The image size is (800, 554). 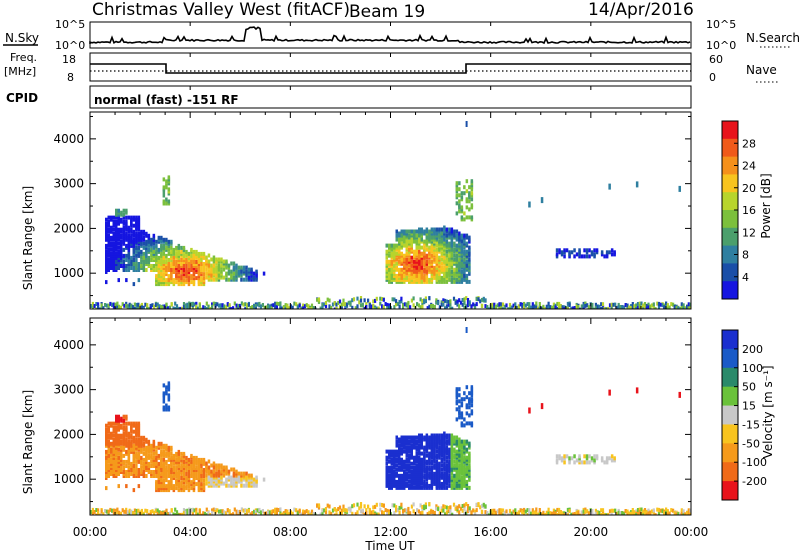 I want to click on beam-label: Beam 19, so click(x=387, y=12).